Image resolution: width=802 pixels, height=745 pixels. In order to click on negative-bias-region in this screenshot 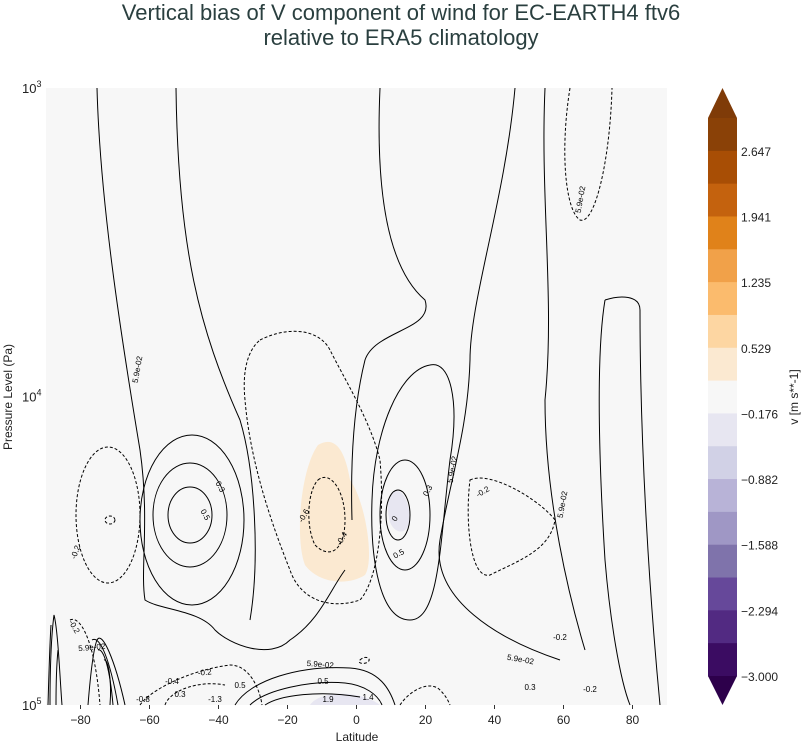, I will do `click(398, 511)`.